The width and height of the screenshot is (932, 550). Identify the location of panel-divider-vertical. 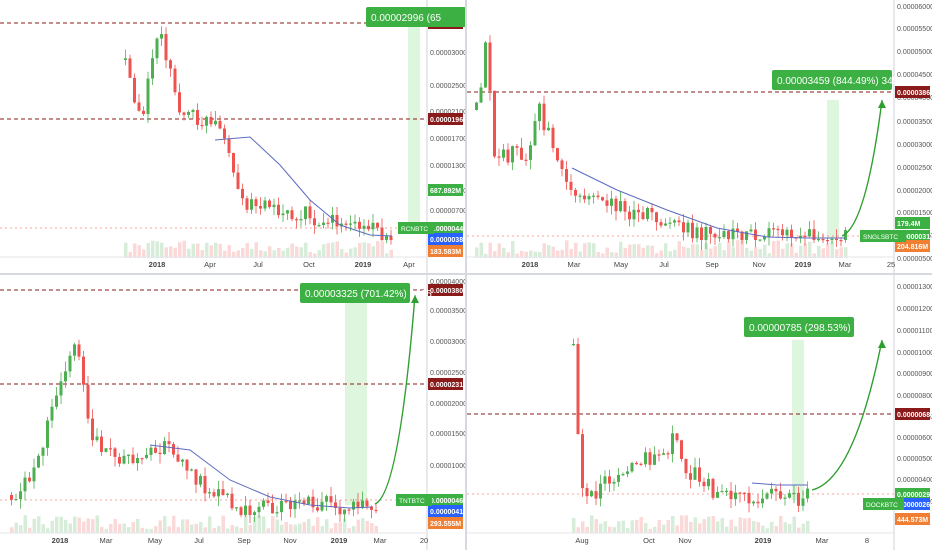
(466, 275).